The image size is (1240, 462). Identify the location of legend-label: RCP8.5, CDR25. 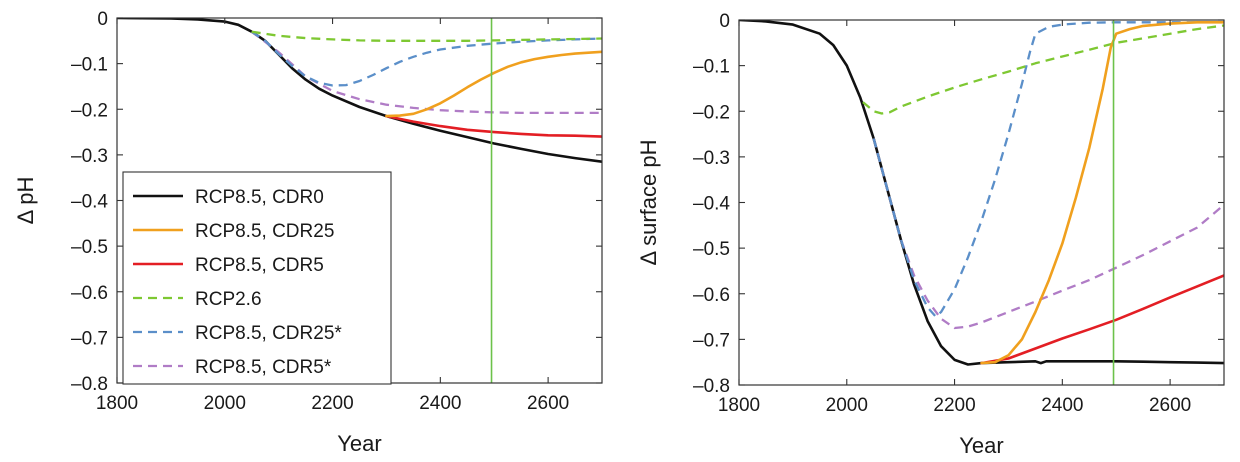
(264, 231).